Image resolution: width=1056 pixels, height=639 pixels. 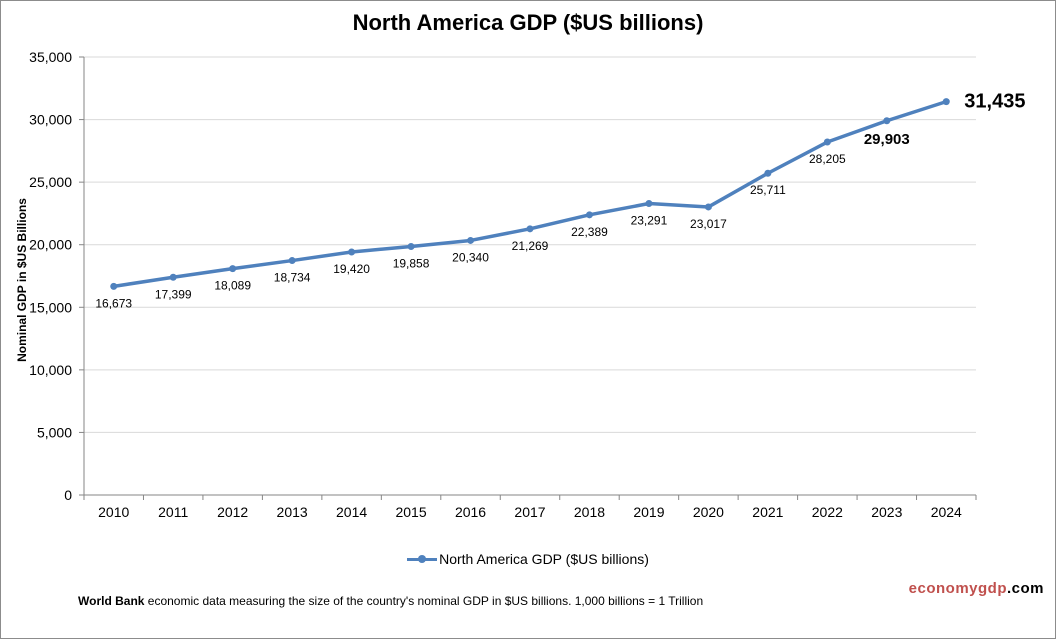 What do you see at coordinates (589, 232) in the screenshot?
I see `data-label: 22,389` at bounding box center [589, 232].